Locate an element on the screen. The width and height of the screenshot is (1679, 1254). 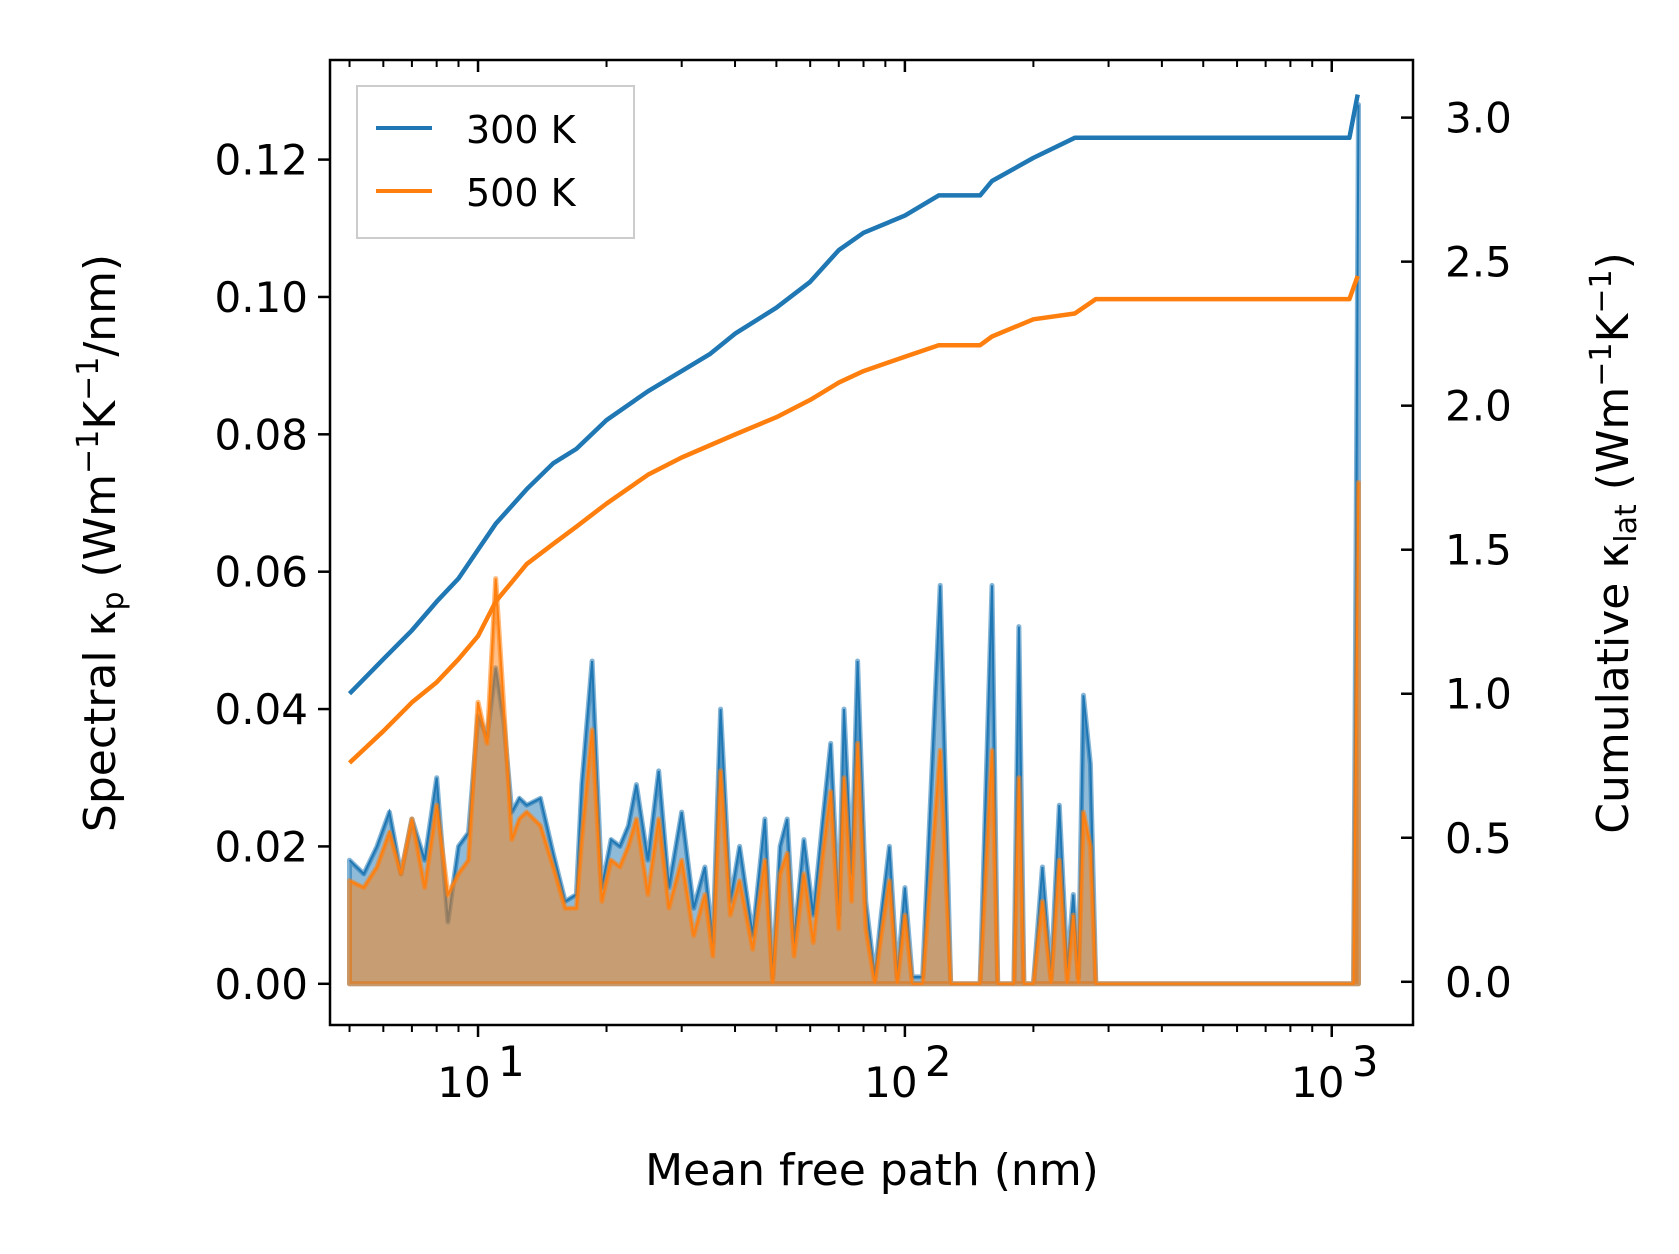
x-tick-label-exponent: 2 is located at coordinates (938, 1061).